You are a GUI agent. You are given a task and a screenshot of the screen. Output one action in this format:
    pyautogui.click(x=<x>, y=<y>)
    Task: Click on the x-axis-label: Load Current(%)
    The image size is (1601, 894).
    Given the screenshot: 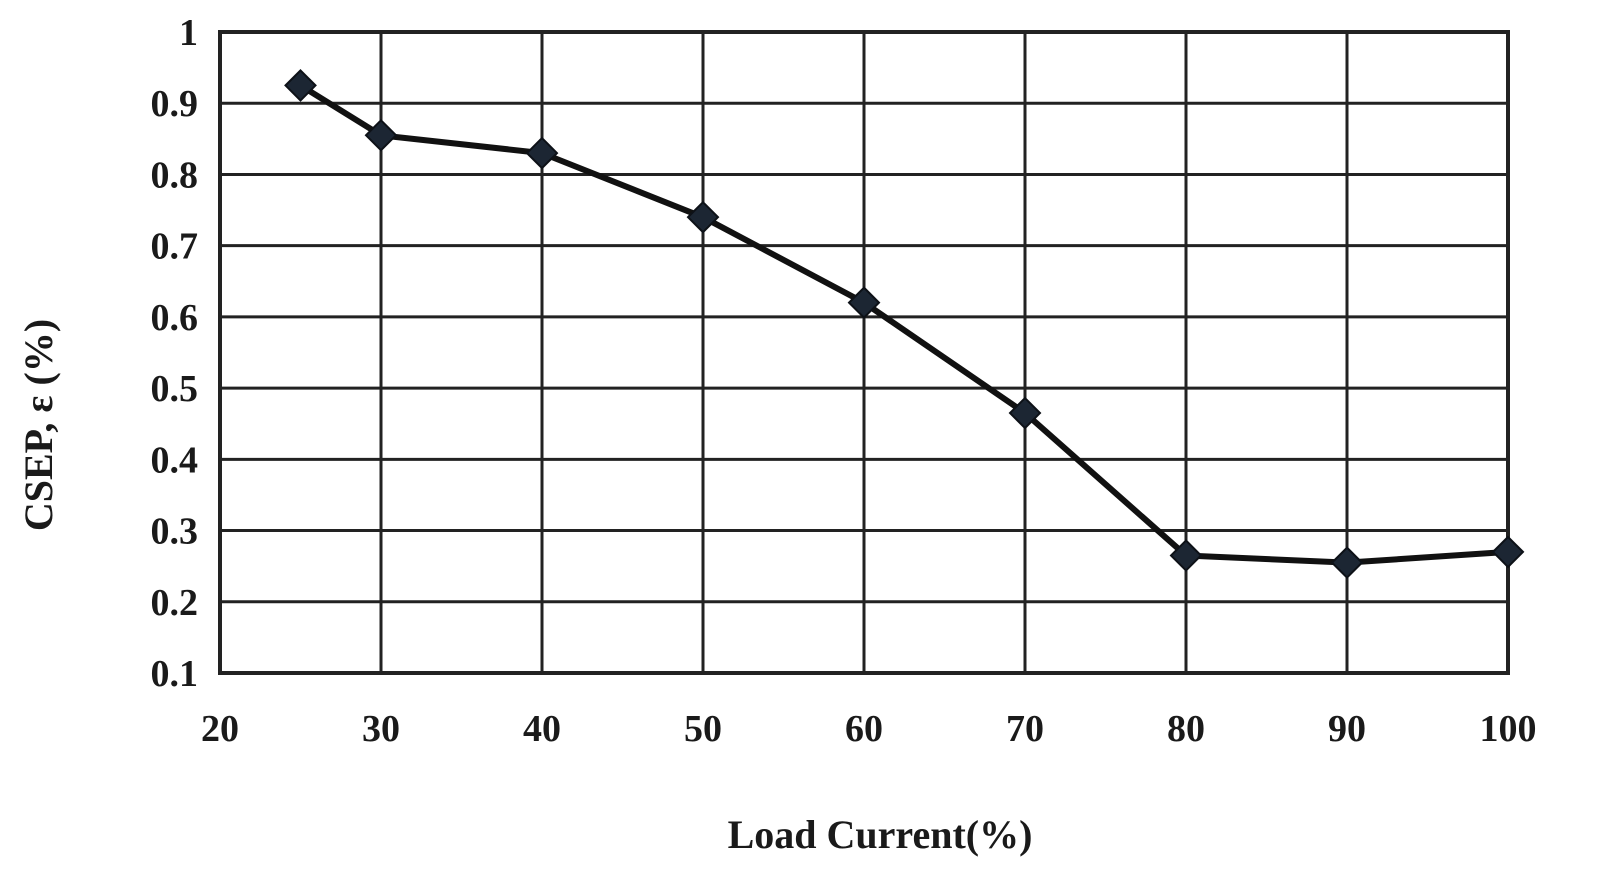 What is the action you would take?
    pyautogui.click(x=880, y=834)
    